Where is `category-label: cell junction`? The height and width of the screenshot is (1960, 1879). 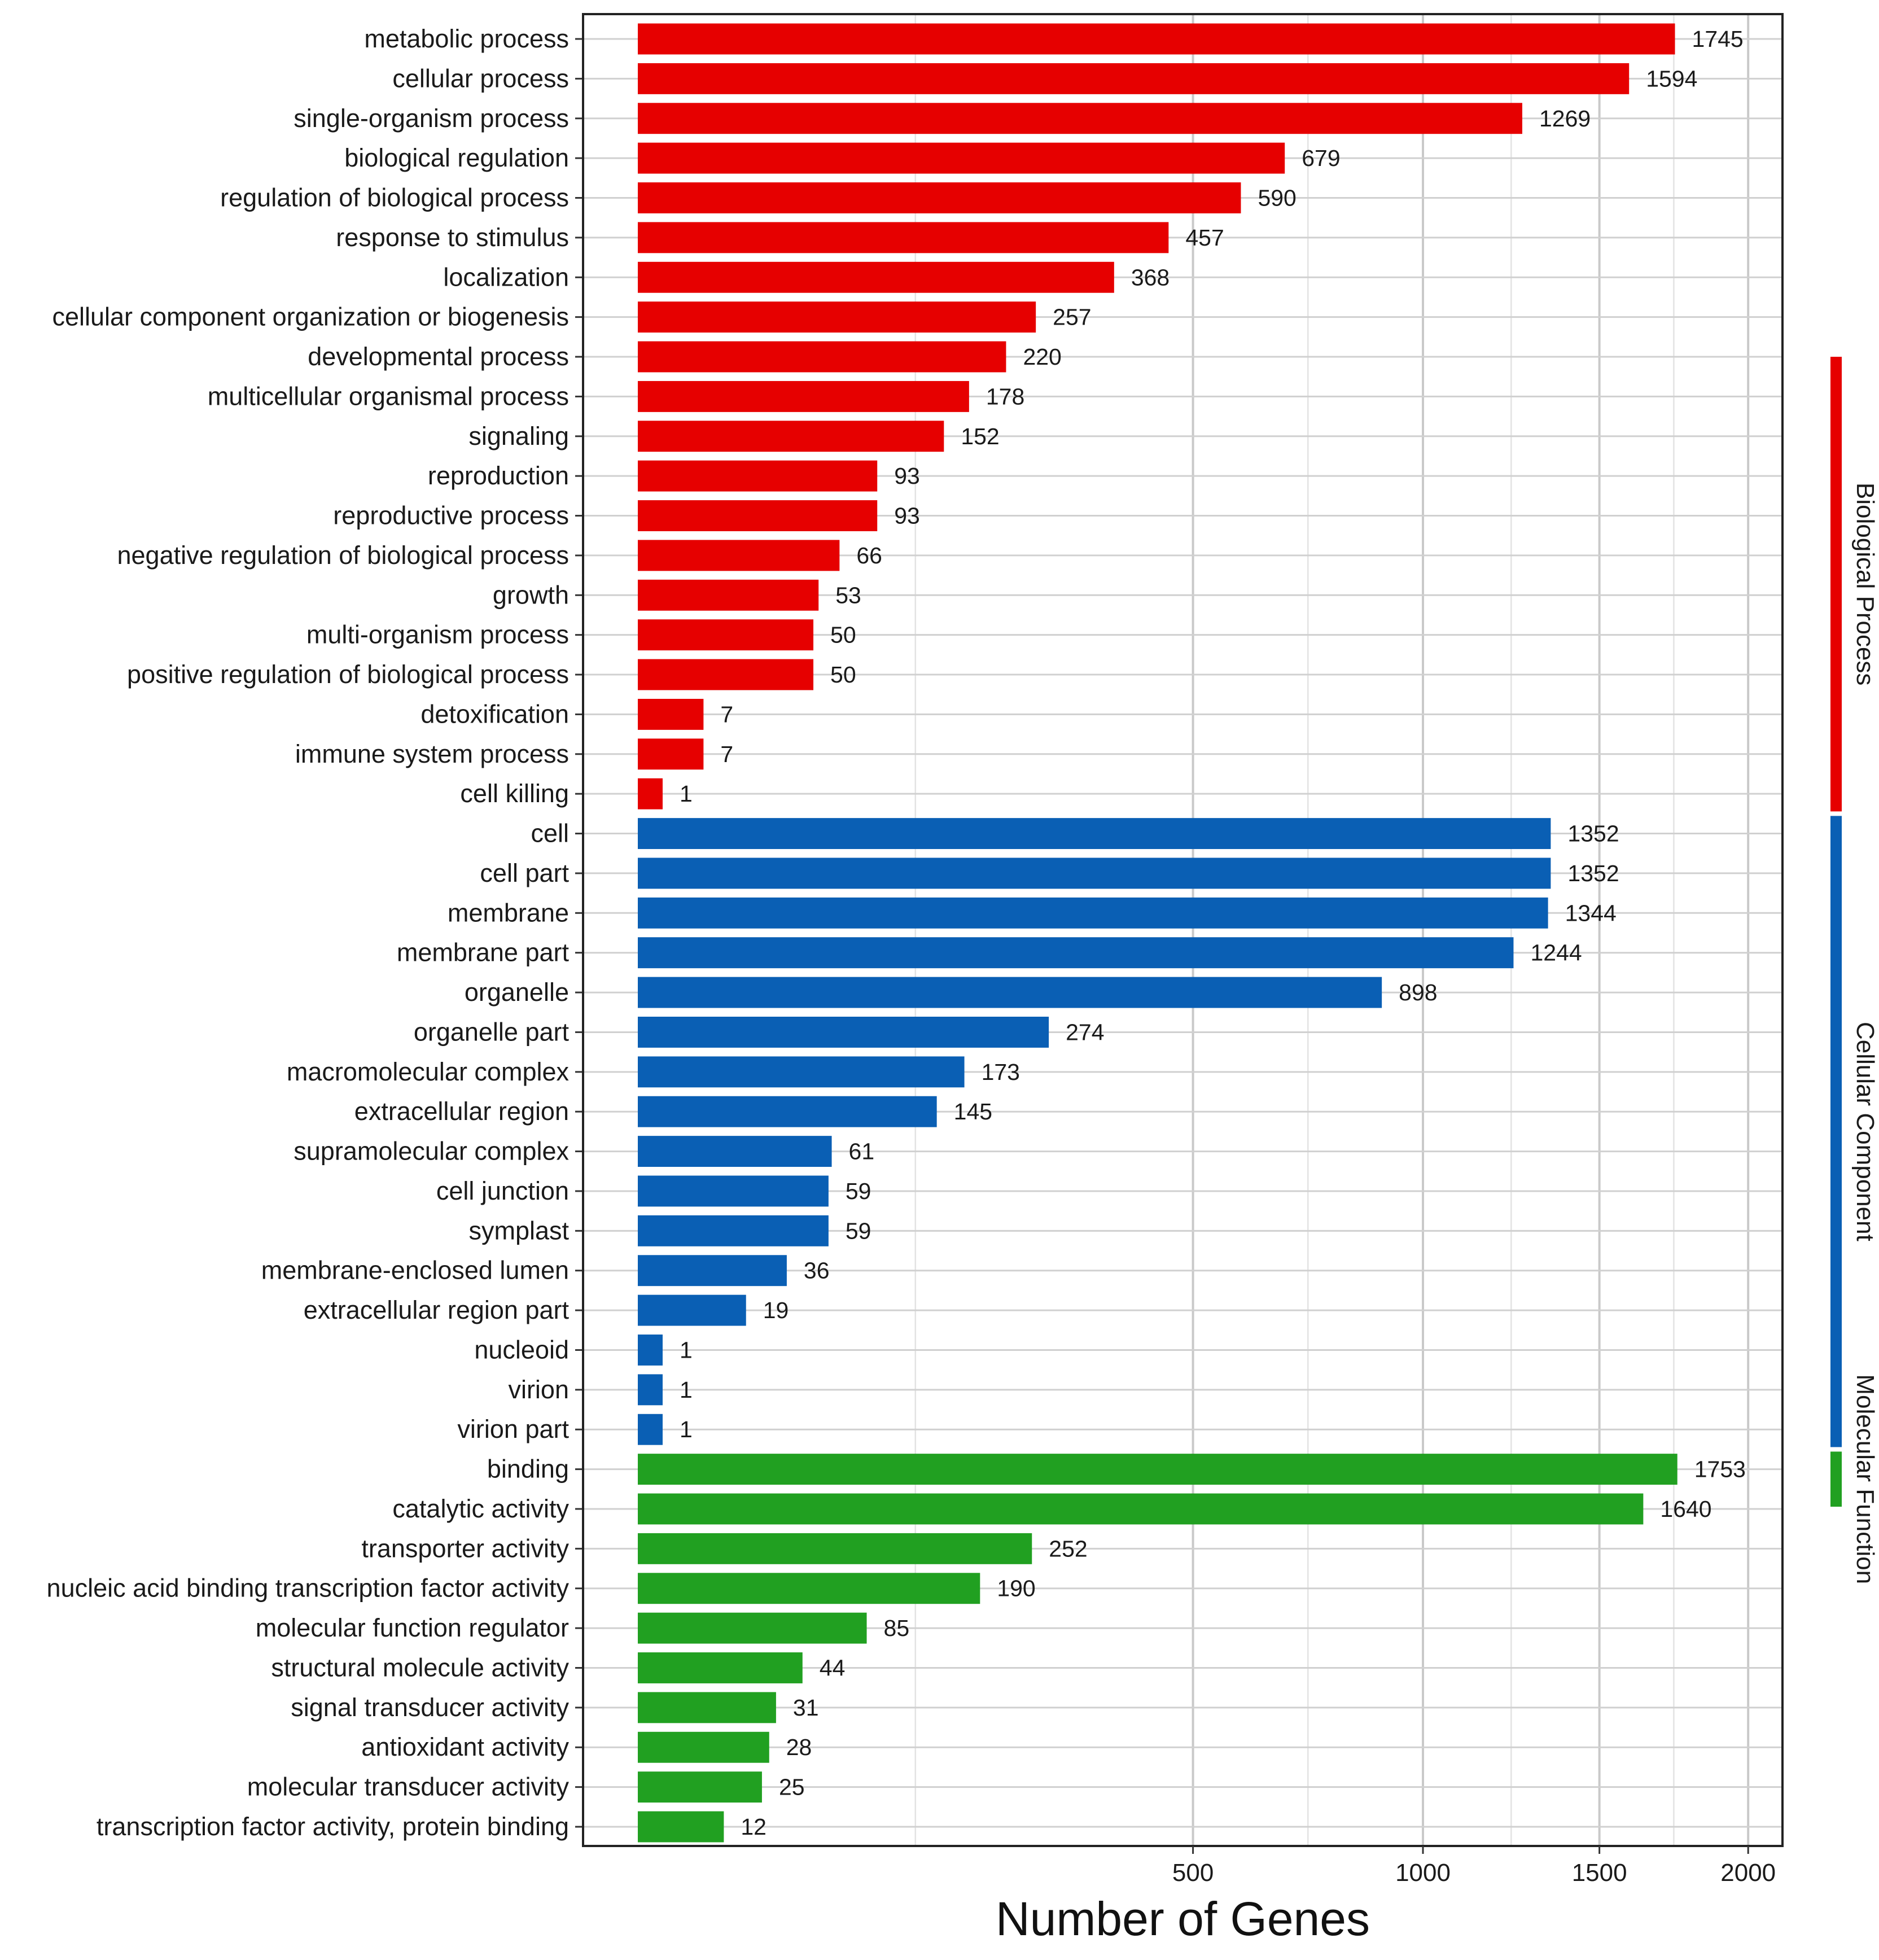
category-label: cell junction is located at coordinates (502, 1190).